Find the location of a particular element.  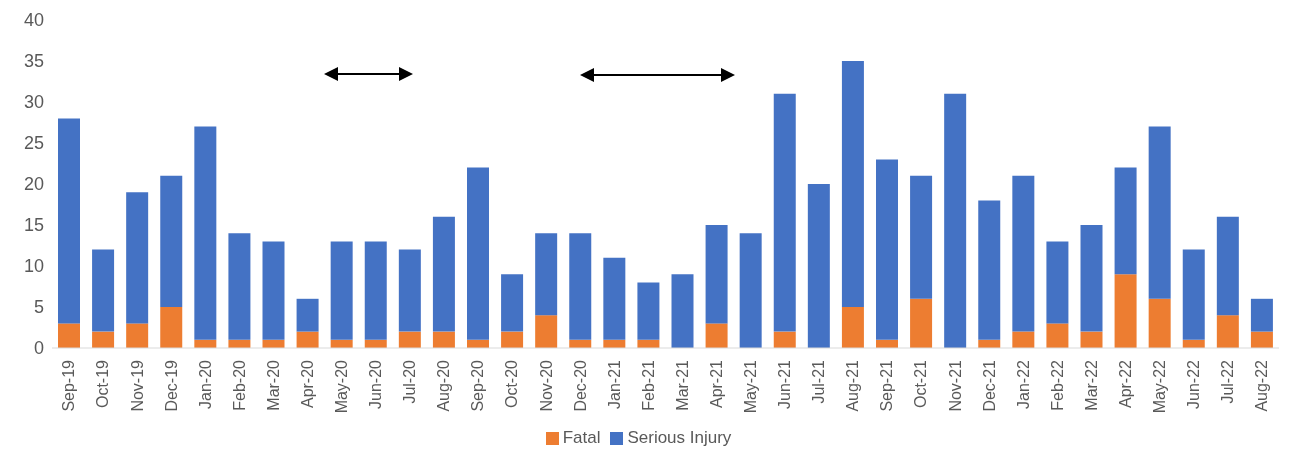

x-tick-label: Nov-21 is located at coordinates (955, 385).